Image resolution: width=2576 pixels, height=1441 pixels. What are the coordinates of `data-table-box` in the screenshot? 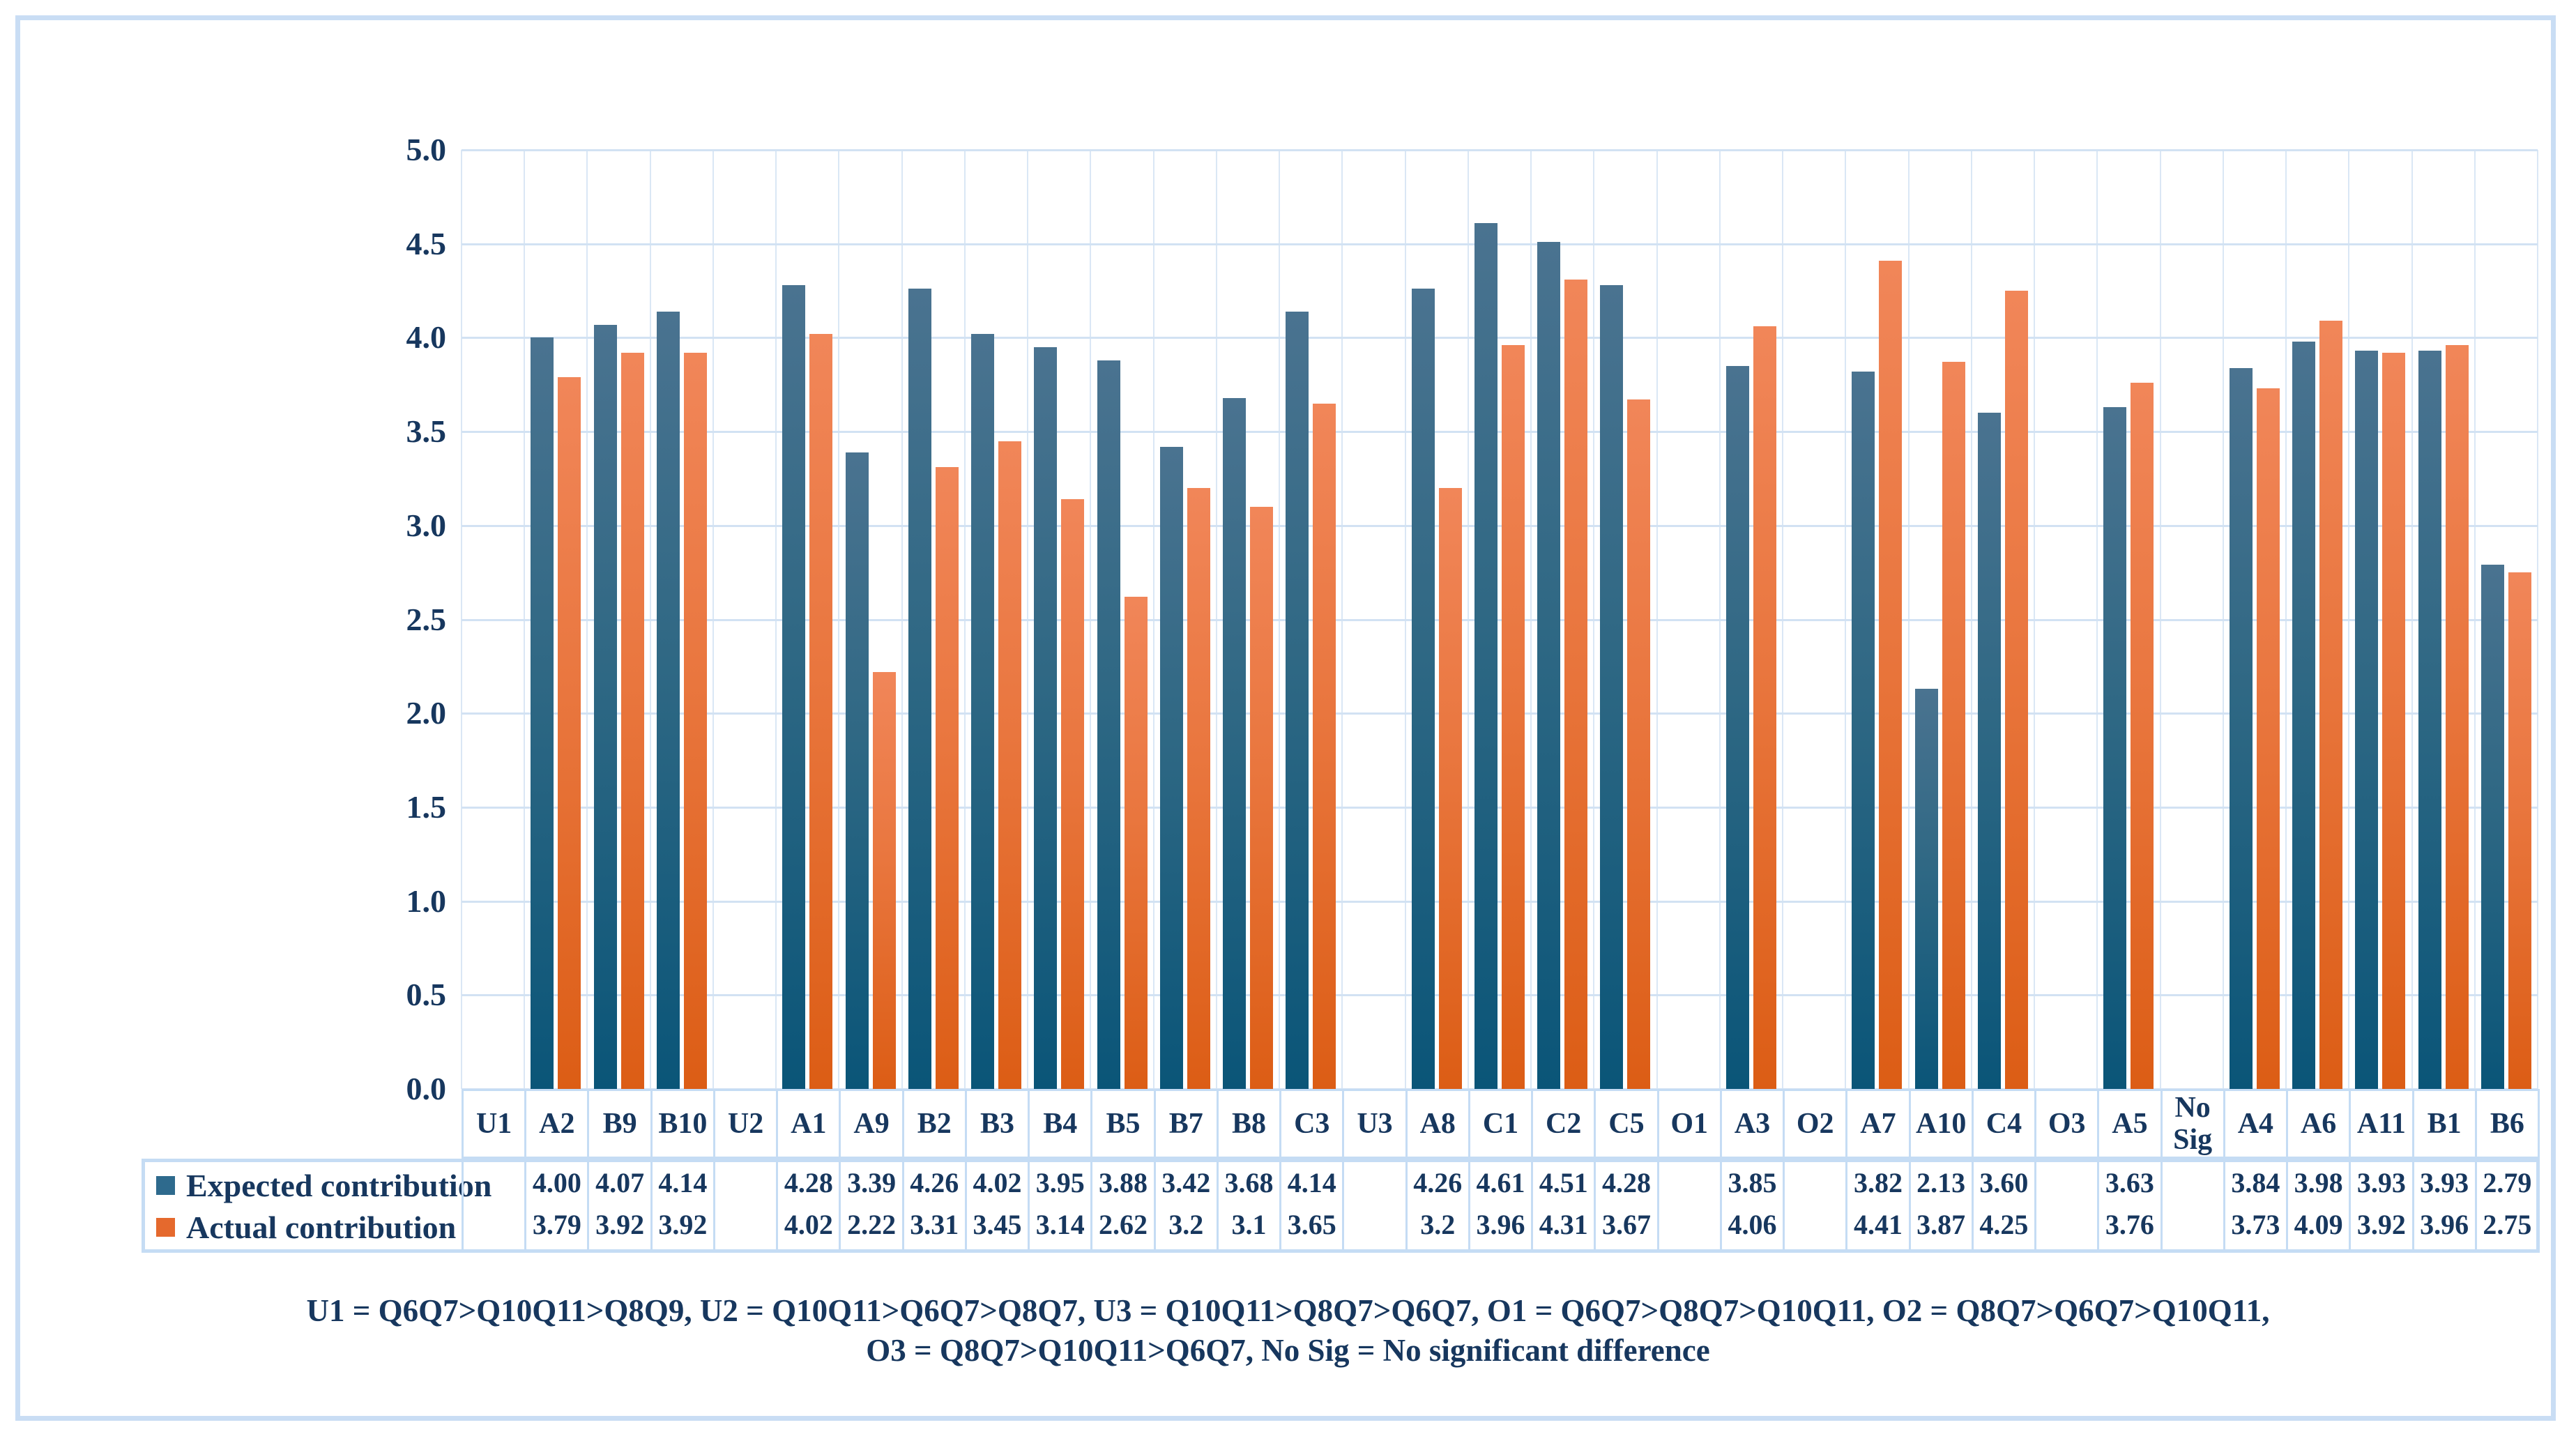 It's located at (1341, 1206).